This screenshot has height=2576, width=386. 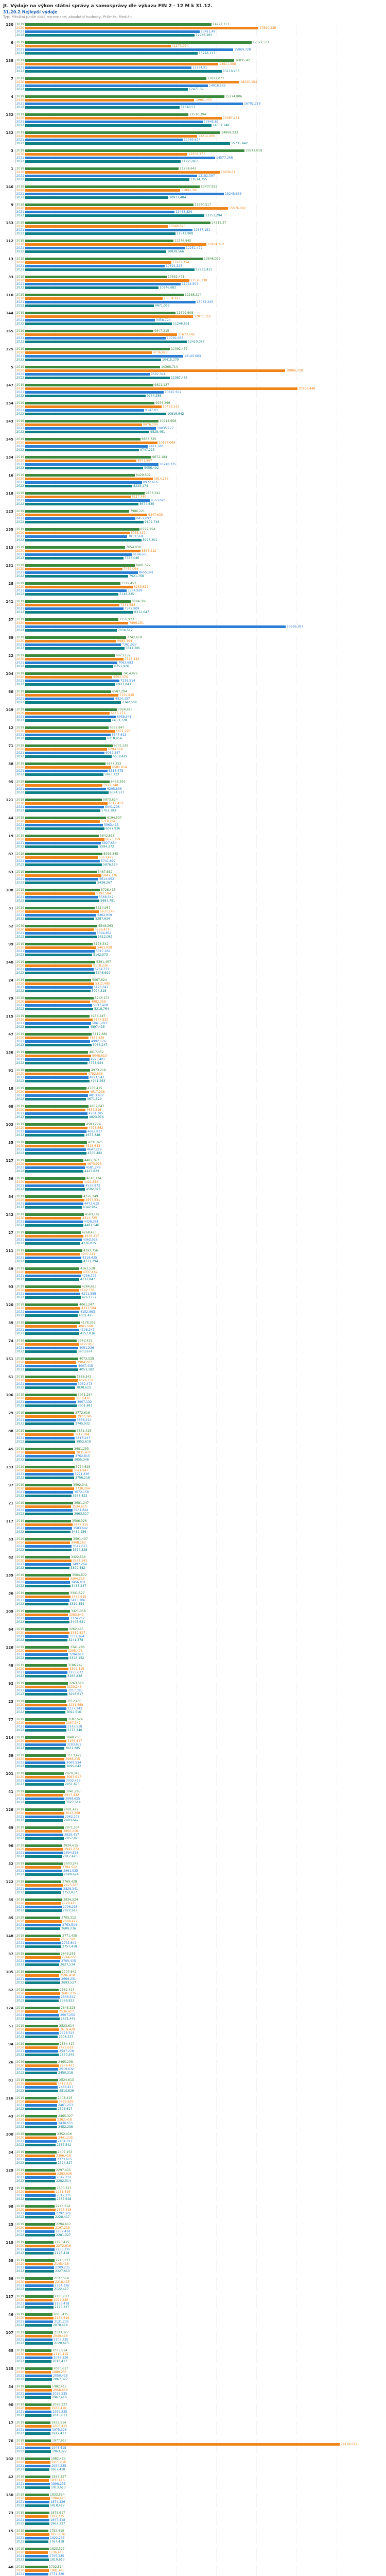 I want to click on bar-row: 2020 3231,568, so click(x=200, y=1705).